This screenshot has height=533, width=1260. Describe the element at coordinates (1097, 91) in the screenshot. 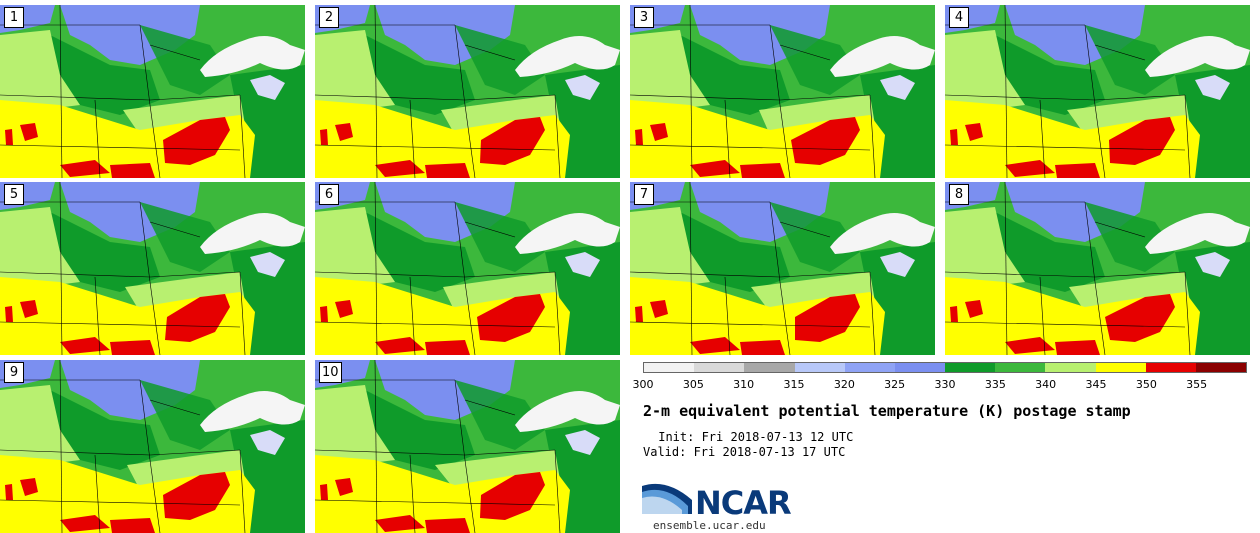

I see `map-panel: 4` at that location.